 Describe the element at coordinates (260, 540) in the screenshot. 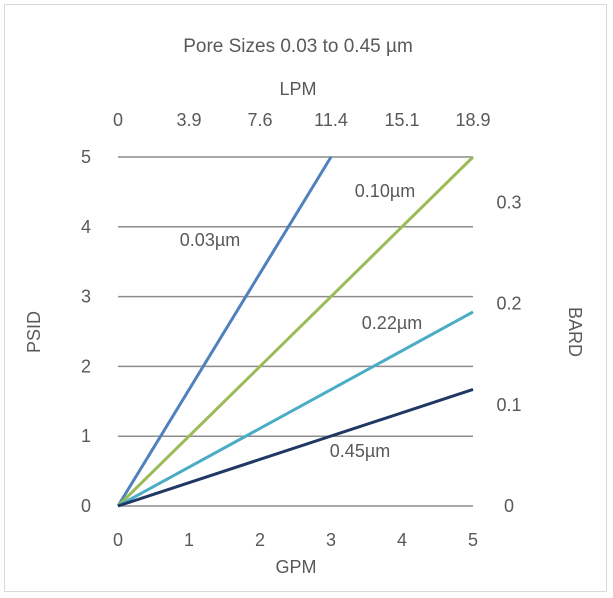

I see `x-tick-label: 2` at that location.